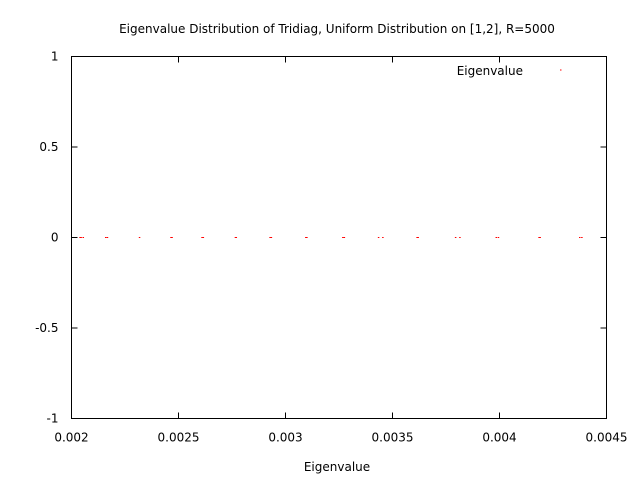  I want to click on y-tick-label: 0.5, so click(48, 147).